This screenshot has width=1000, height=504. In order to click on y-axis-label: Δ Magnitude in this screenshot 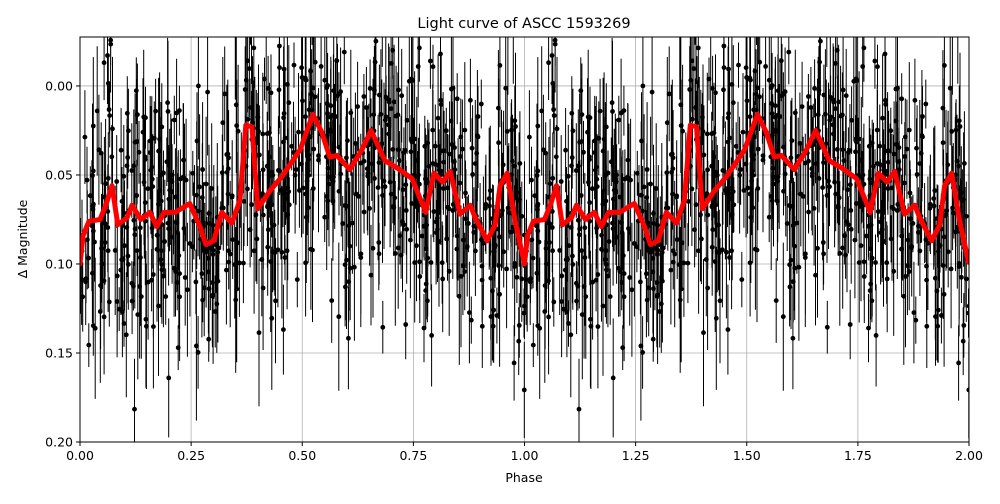, I will do `click(22, 238)`.